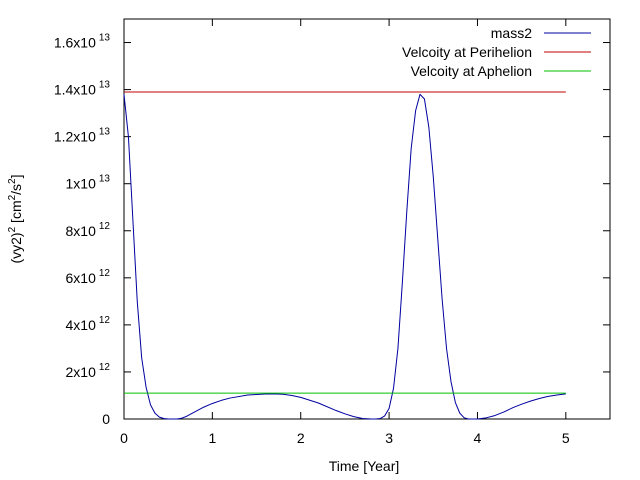  Describe the element at coordinates (88, 230) in the screenshot. I see `y-tick-label: 8x10 12` at that location.